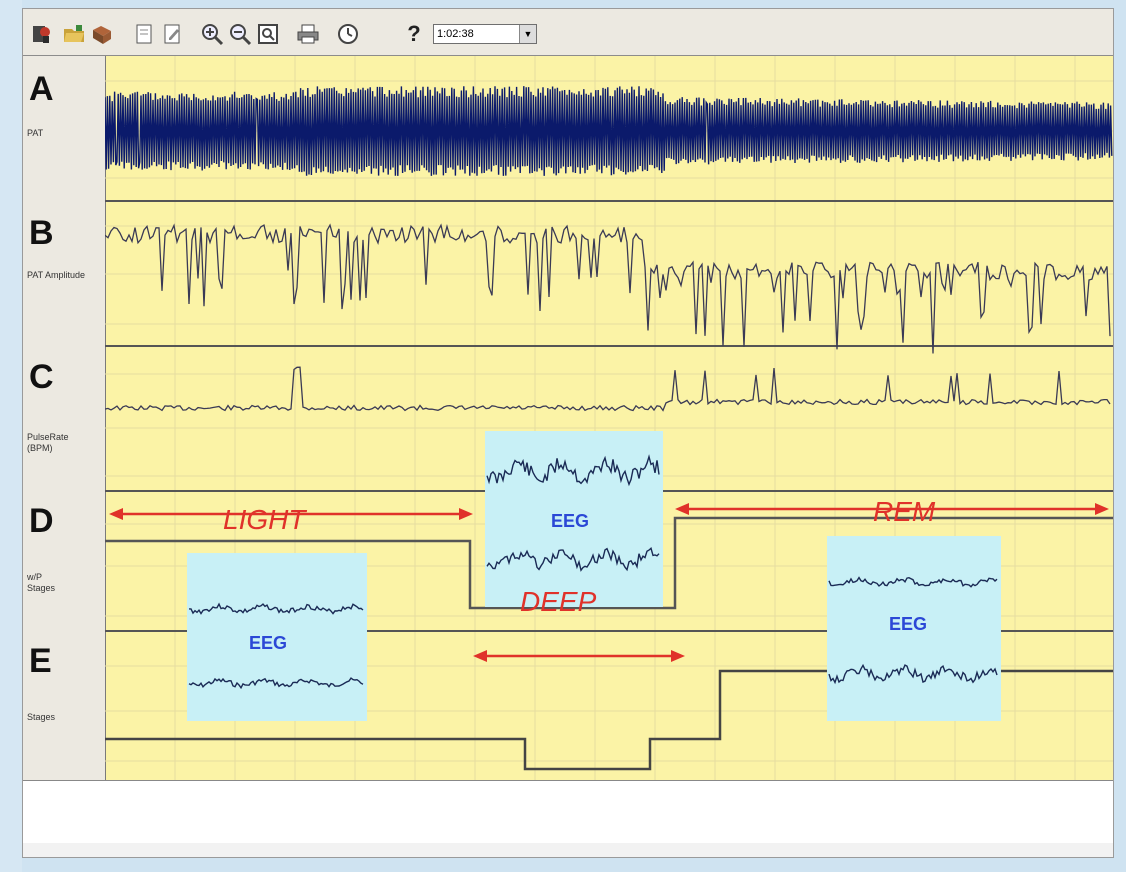  What do you see at coordinates (609, 720) in the screenshot?
I see `stages-hypnogram` at bounding box center [609, 720].